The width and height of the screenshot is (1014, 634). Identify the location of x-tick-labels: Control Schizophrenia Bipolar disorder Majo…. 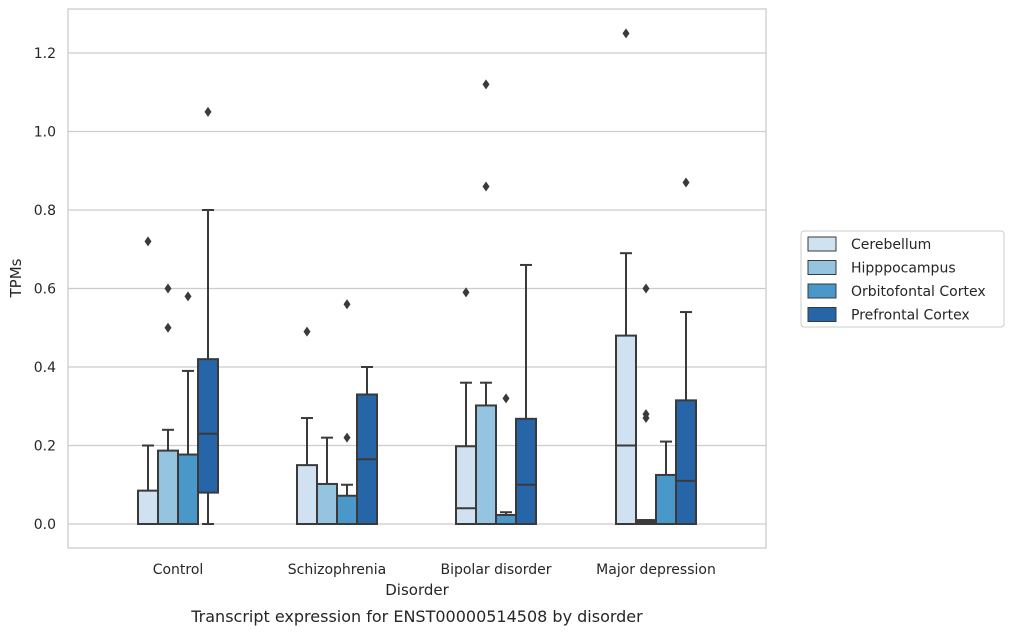
(434, 570).